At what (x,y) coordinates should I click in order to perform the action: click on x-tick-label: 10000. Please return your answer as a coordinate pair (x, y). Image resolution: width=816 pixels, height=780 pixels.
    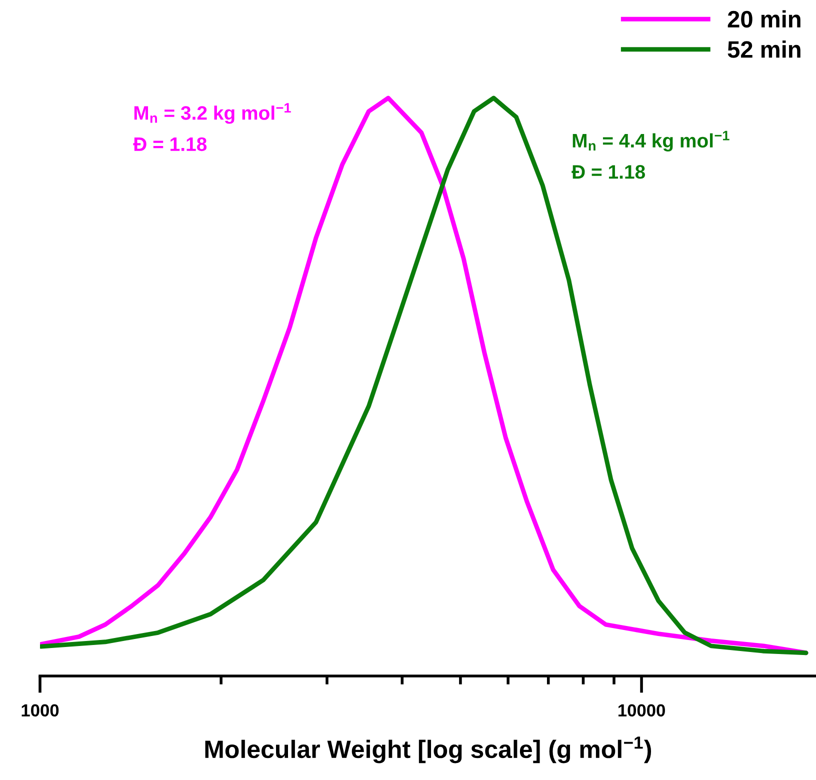
    Looking at the image, I should click on (641, 710).